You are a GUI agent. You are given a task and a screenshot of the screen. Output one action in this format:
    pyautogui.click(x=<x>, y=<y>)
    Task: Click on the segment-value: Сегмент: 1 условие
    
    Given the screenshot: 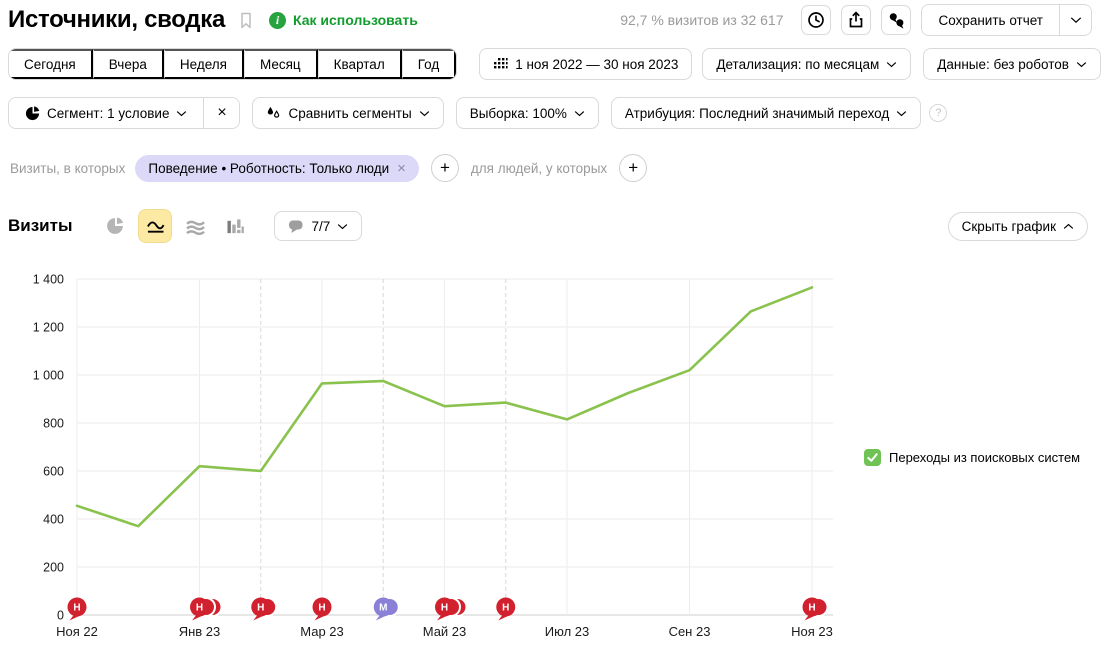 What is the action you would take?
    pyautogui.click(x=108, y=113)
    